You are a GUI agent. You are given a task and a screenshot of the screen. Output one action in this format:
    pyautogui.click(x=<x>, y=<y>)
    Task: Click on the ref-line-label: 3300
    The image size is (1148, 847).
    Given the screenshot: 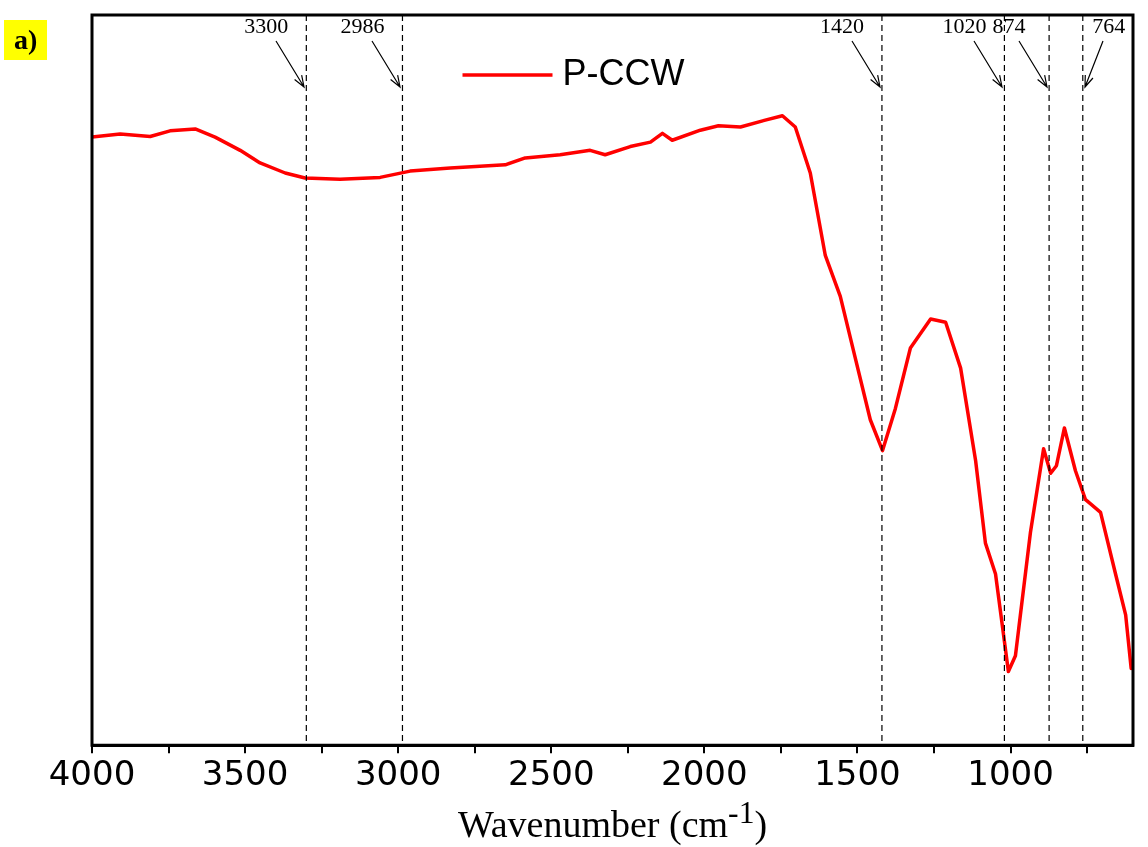 What is the action you would take?
    pyautogui.click(x=266, y=25)
    